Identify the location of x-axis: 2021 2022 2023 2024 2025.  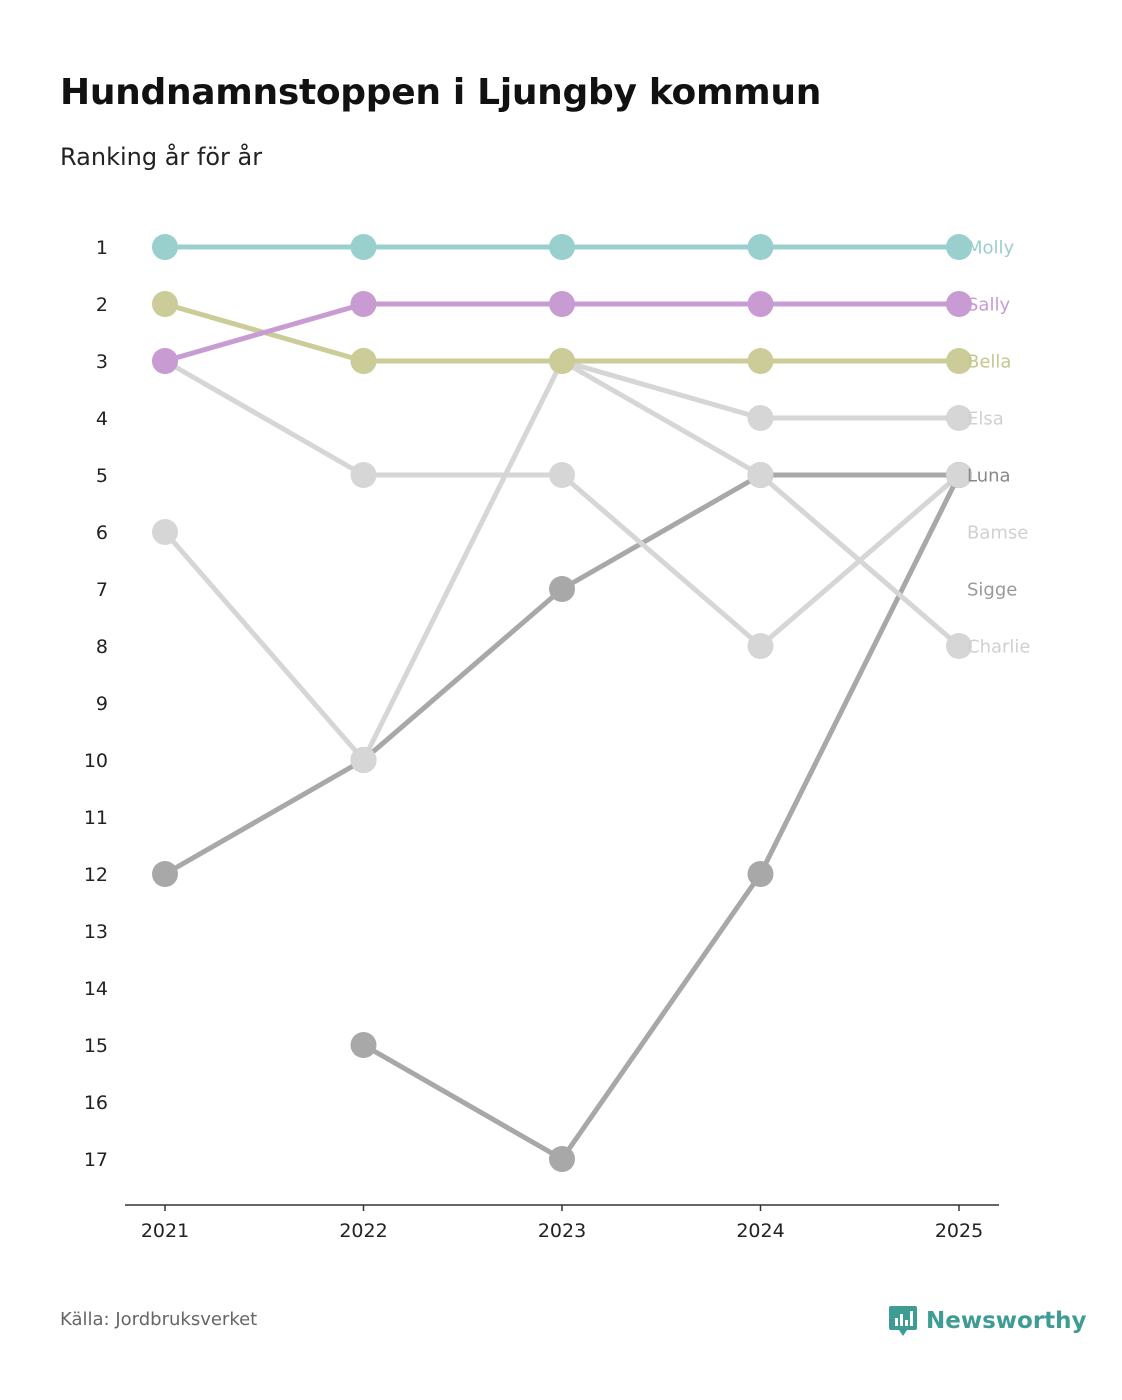
(562, 1223).